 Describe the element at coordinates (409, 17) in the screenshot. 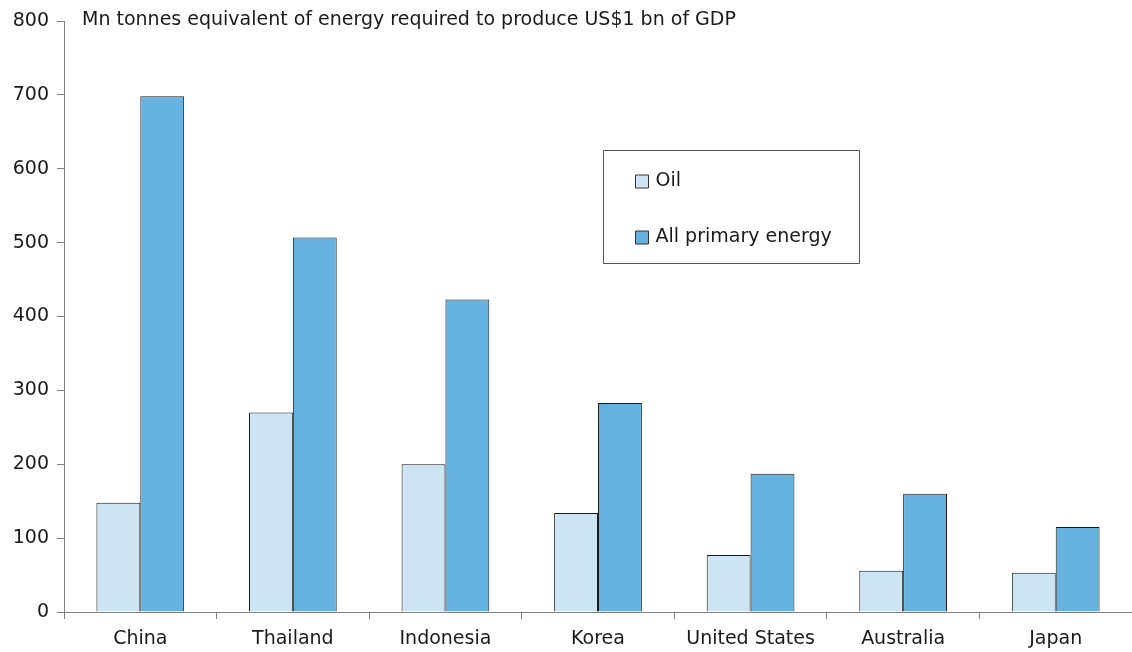

I see `y-axis-title: Mn tonnes equivalent of energy required to produce US$1 bn of GDP` at that location.